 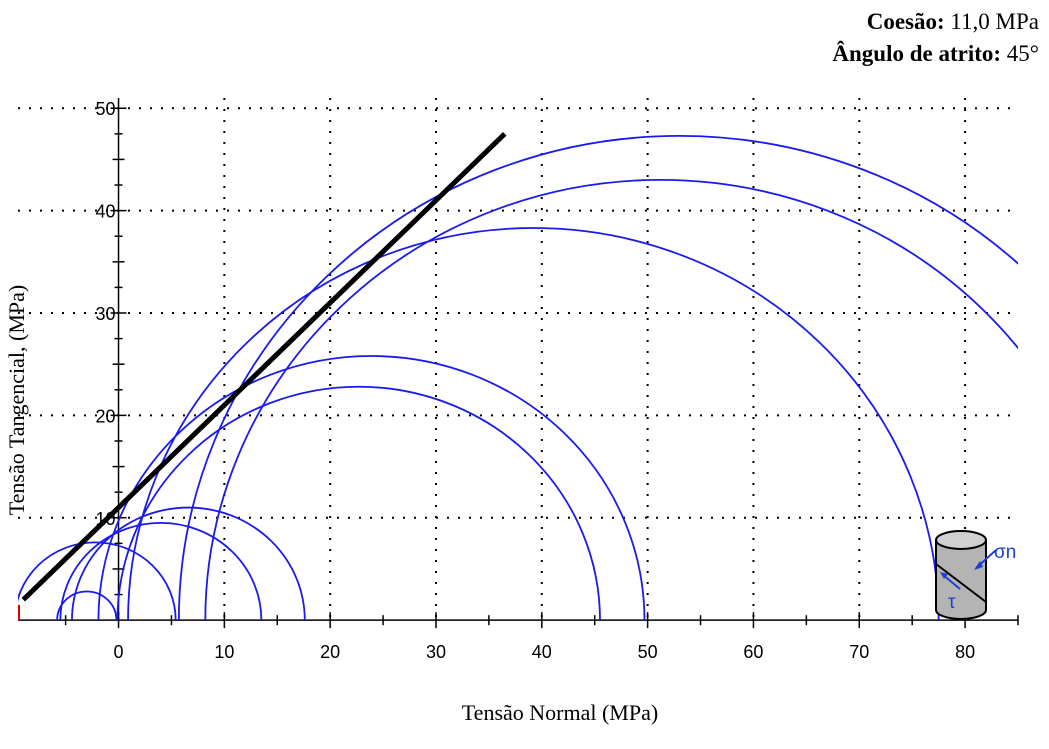 What do you see at coordinates (105, 416) in the screenshot?
I see `y-tick-label-20: 20` at bounding box center [105, 416].